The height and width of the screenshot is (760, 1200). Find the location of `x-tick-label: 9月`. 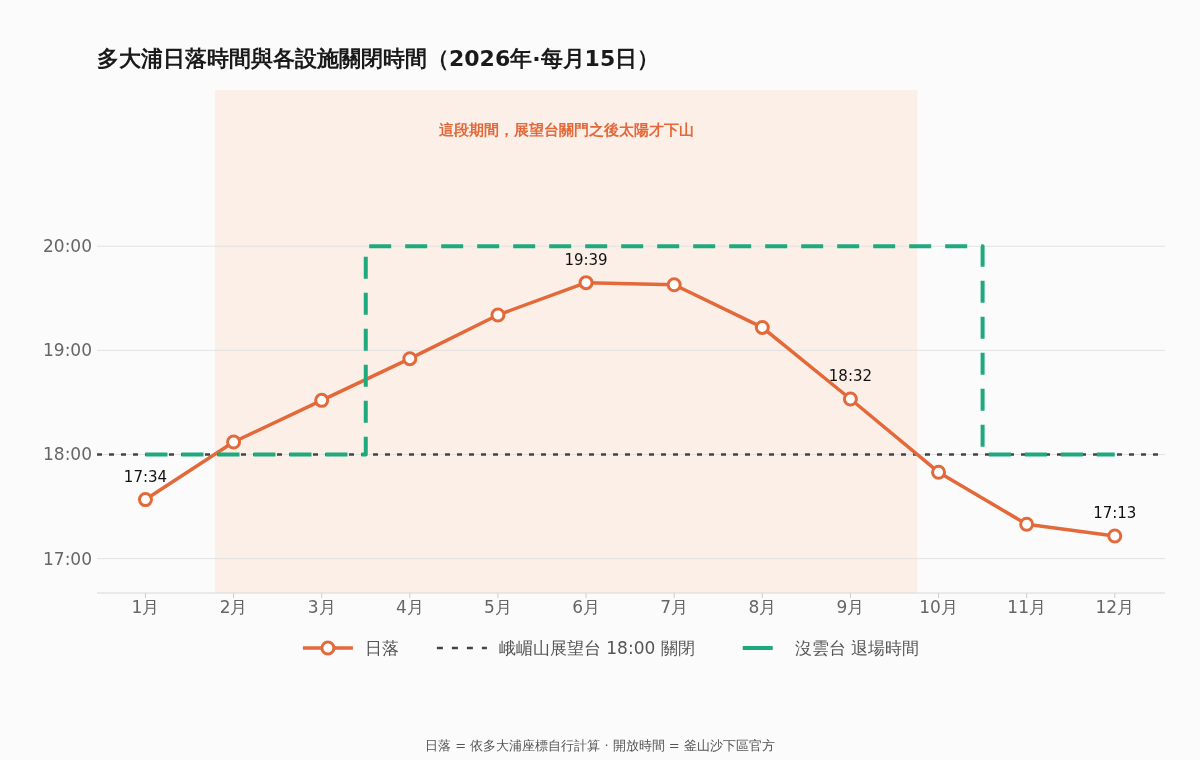

x-tick-label: 9月 is located at coordinates (850, 607).